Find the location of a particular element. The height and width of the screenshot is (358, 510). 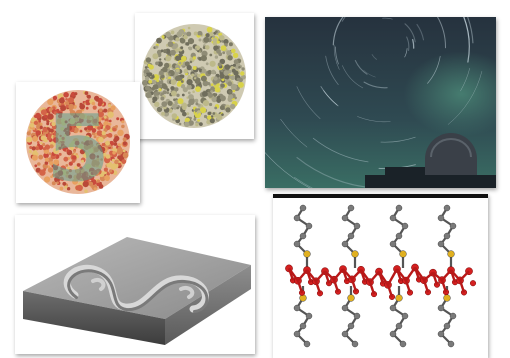

color-dot-plate-icon is located at coordinates (194, 76).